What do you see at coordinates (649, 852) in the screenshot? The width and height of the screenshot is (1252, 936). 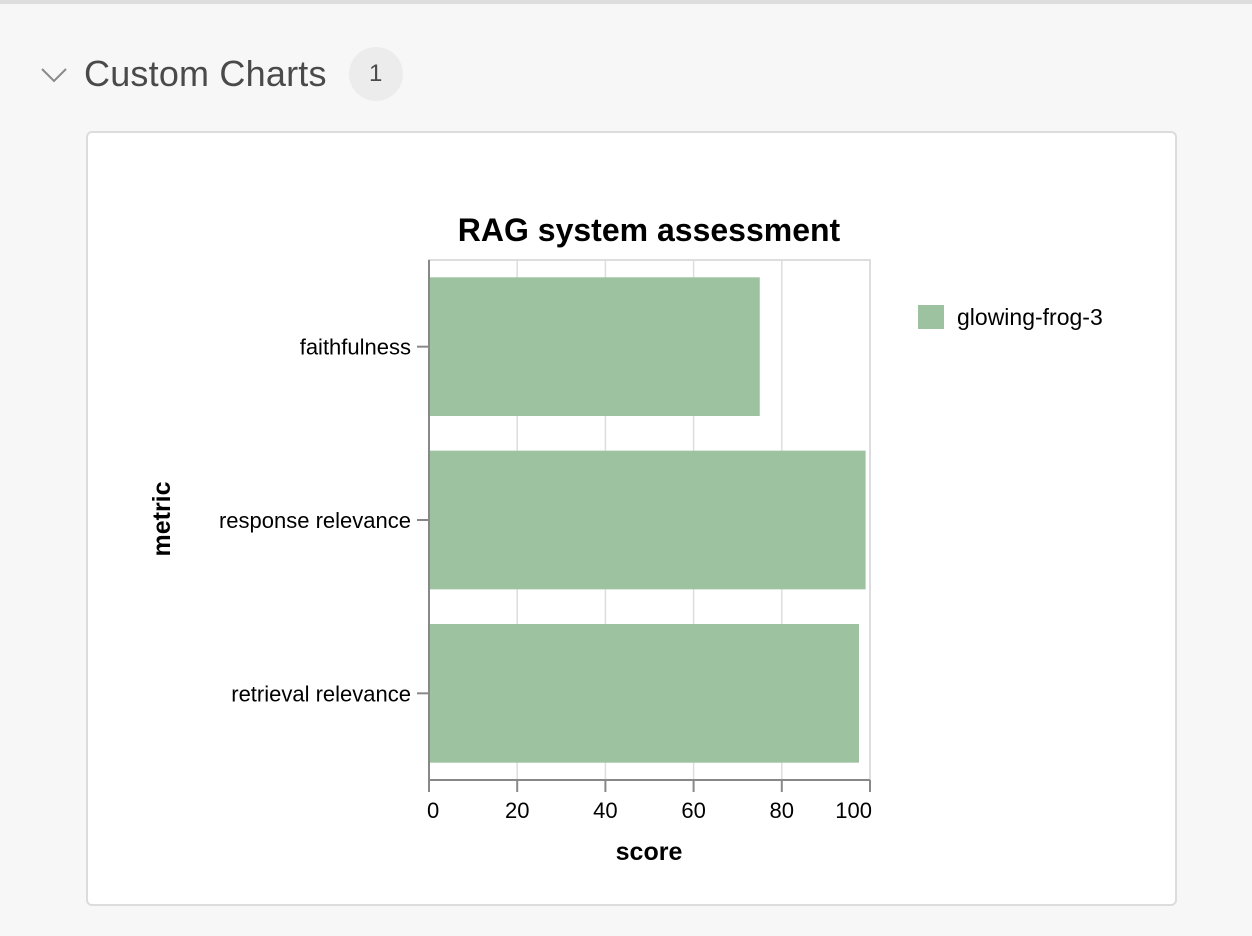 I see `x-axis-label: score` at bounding box center [649, 852].